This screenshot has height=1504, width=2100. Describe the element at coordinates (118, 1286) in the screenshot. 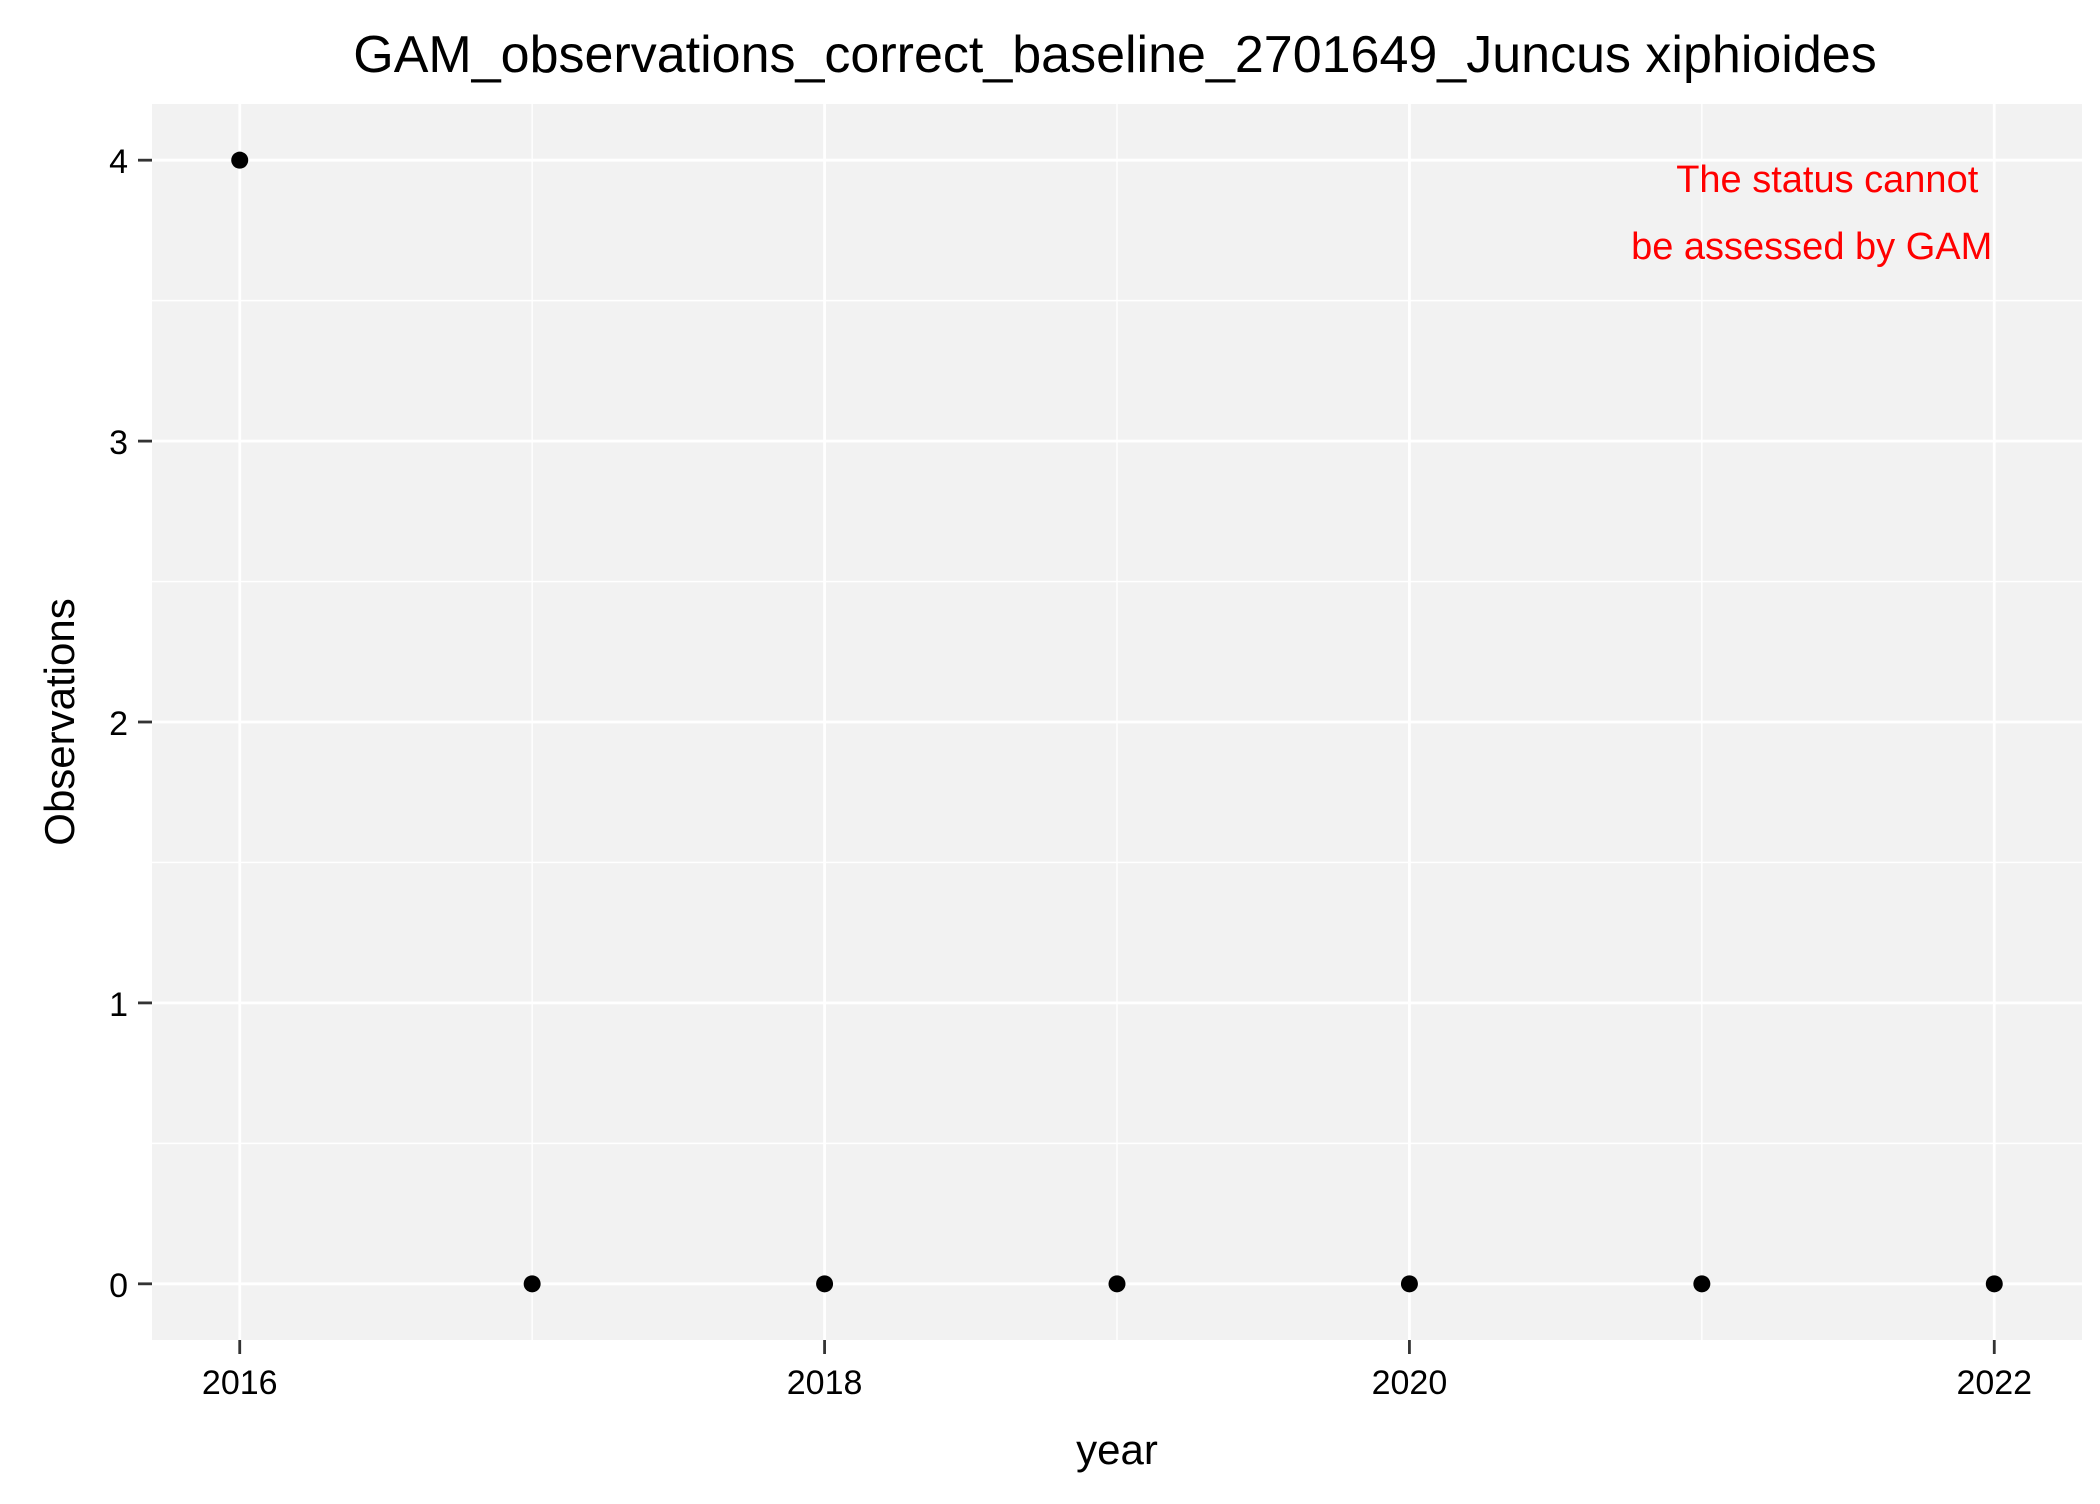

I see `y-tick-label: 0` at that location.